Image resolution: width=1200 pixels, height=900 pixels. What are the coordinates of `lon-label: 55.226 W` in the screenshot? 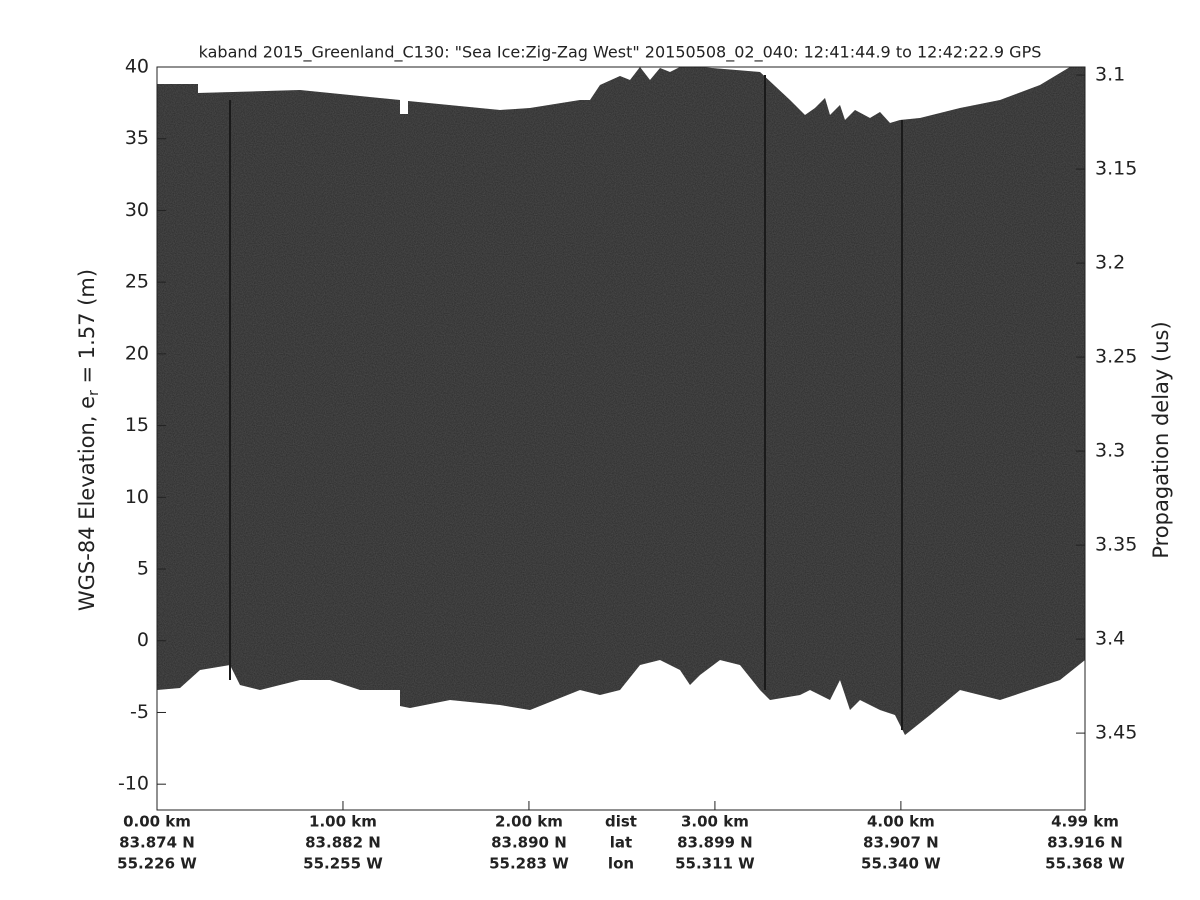 It's located at (157, 864).